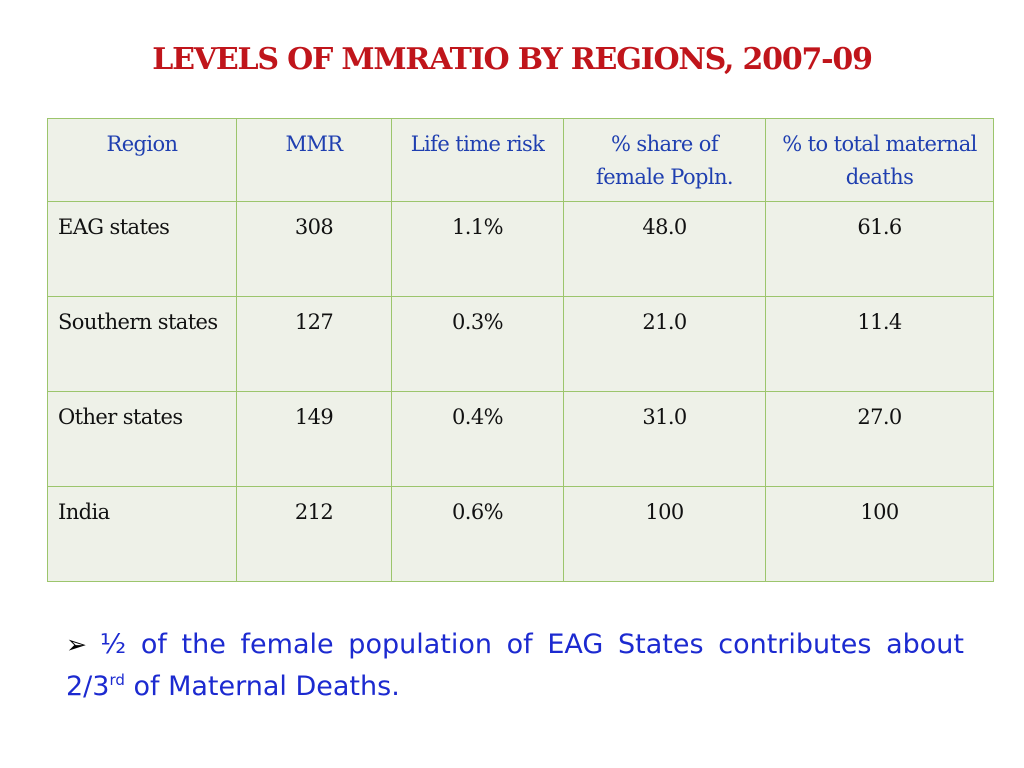 This screenshot has height=768, width=1024. What do you see at coordinates (879, 249) in the screenshot?
I see `cell-maternal-deaths: 61.6` at bounding box center [879, 249].